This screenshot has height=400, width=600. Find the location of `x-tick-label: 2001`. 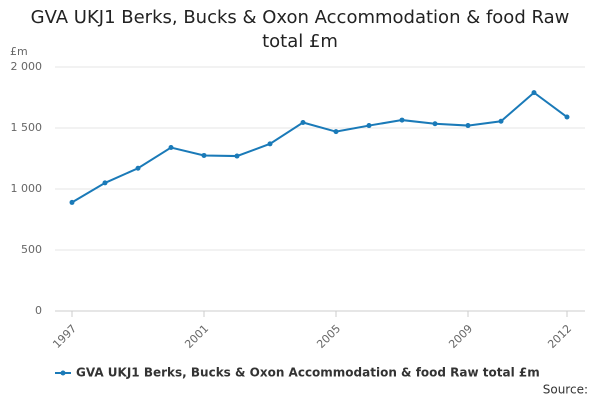

x-tick-label: 2001 is located at coordinates (196, 336).